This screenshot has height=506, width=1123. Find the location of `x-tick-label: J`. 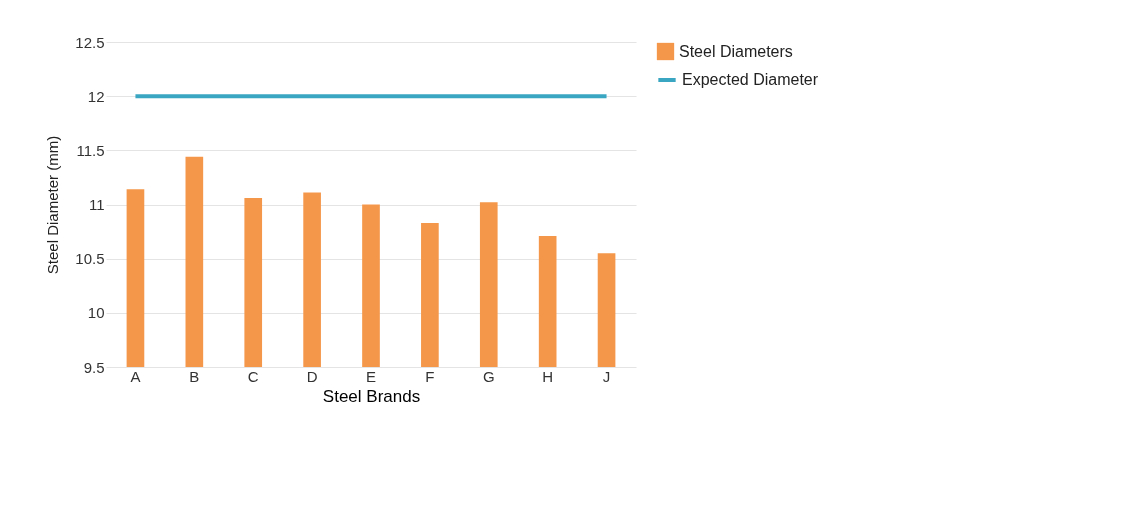

x-tick-label: J is located at coordinates (606, 376).